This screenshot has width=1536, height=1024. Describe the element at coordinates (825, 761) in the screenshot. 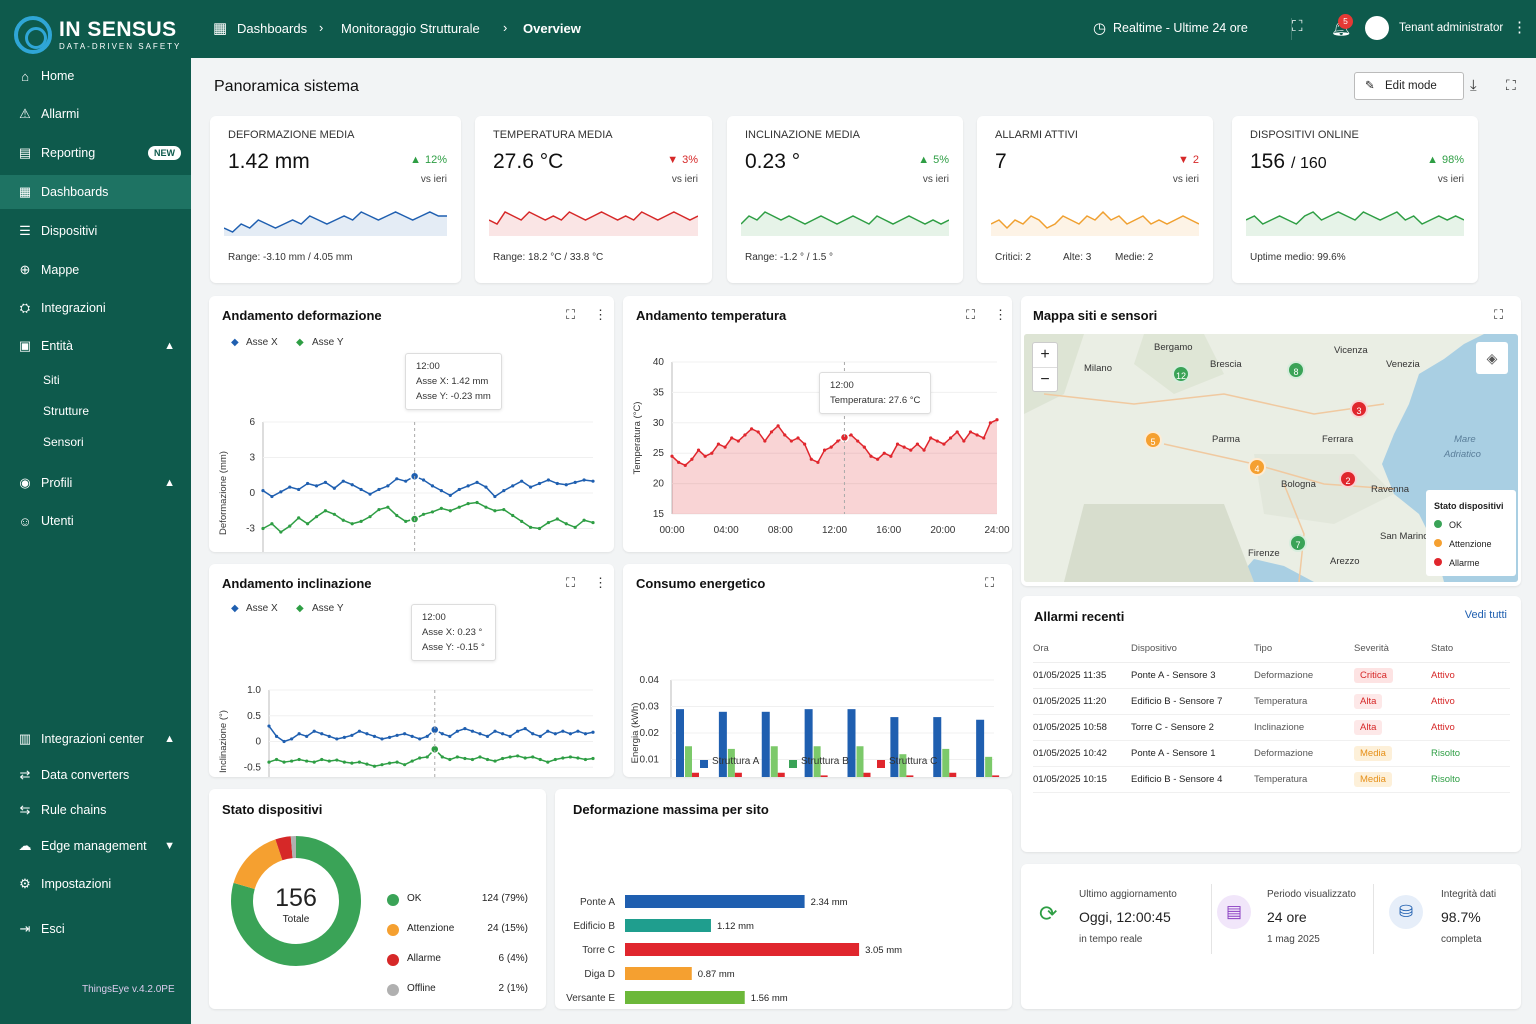

I see `legend-struttura-b: Struttura B` at that location.